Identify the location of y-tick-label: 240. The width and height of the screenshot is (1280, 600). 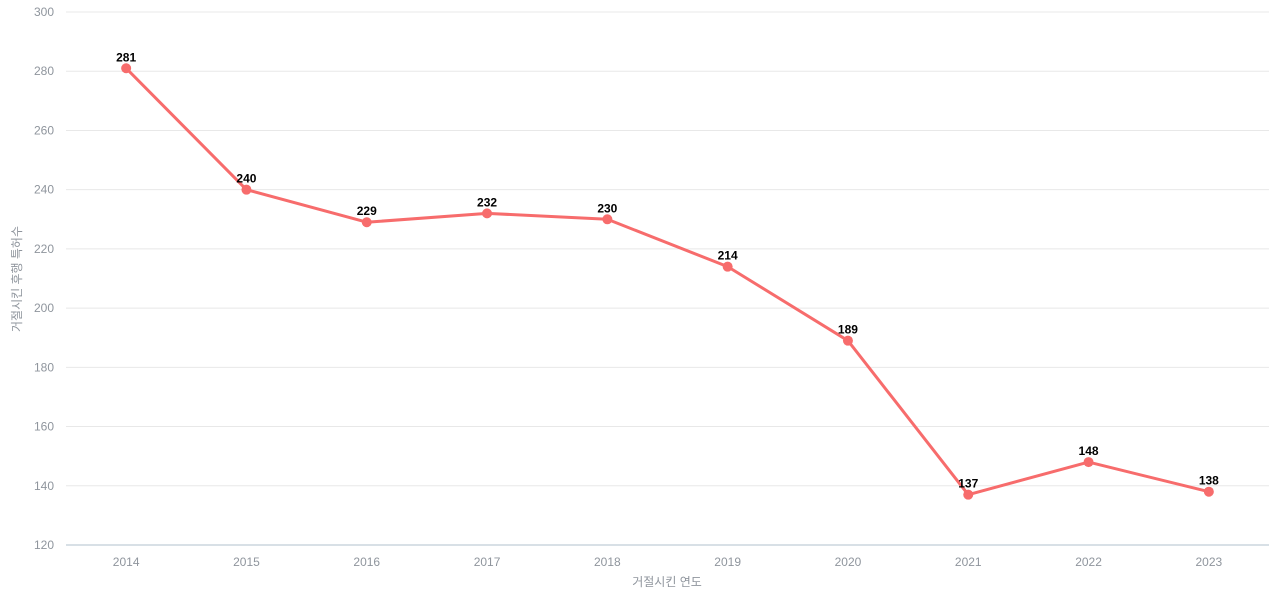
(44, 190).